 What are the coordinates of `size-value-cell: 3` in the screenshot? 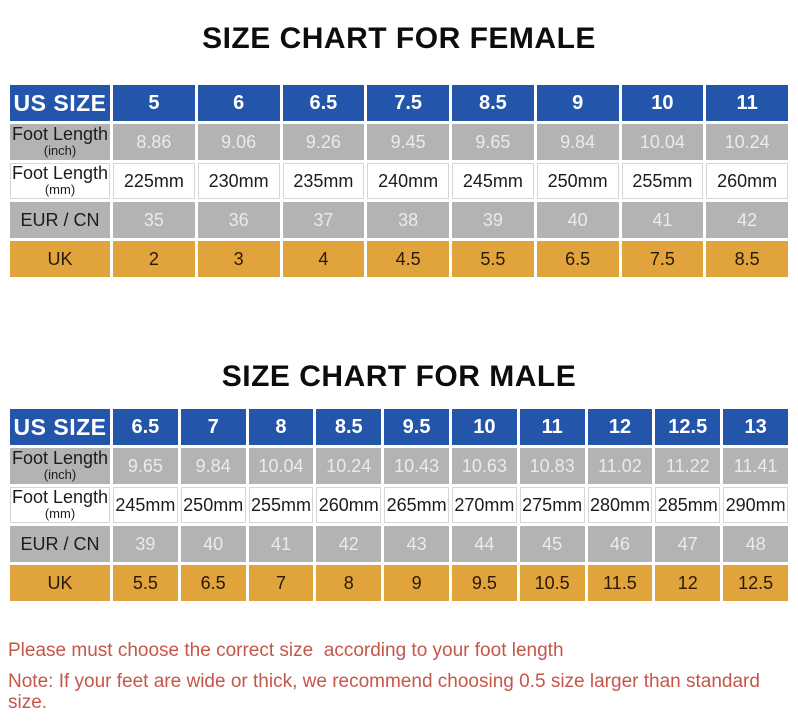 It's located at (238, 259).